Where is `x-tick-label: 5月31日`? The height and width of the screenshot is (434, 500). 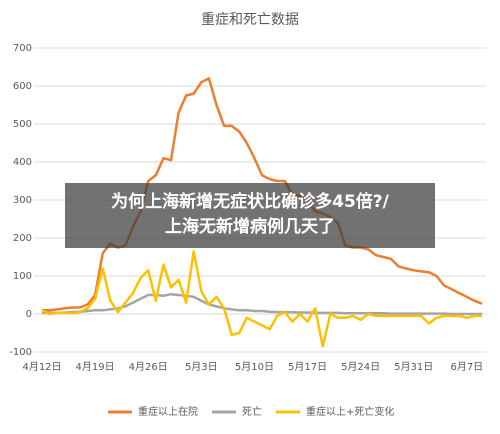
x-tick-label: 5月31日 is located at coordinates (413, 367).